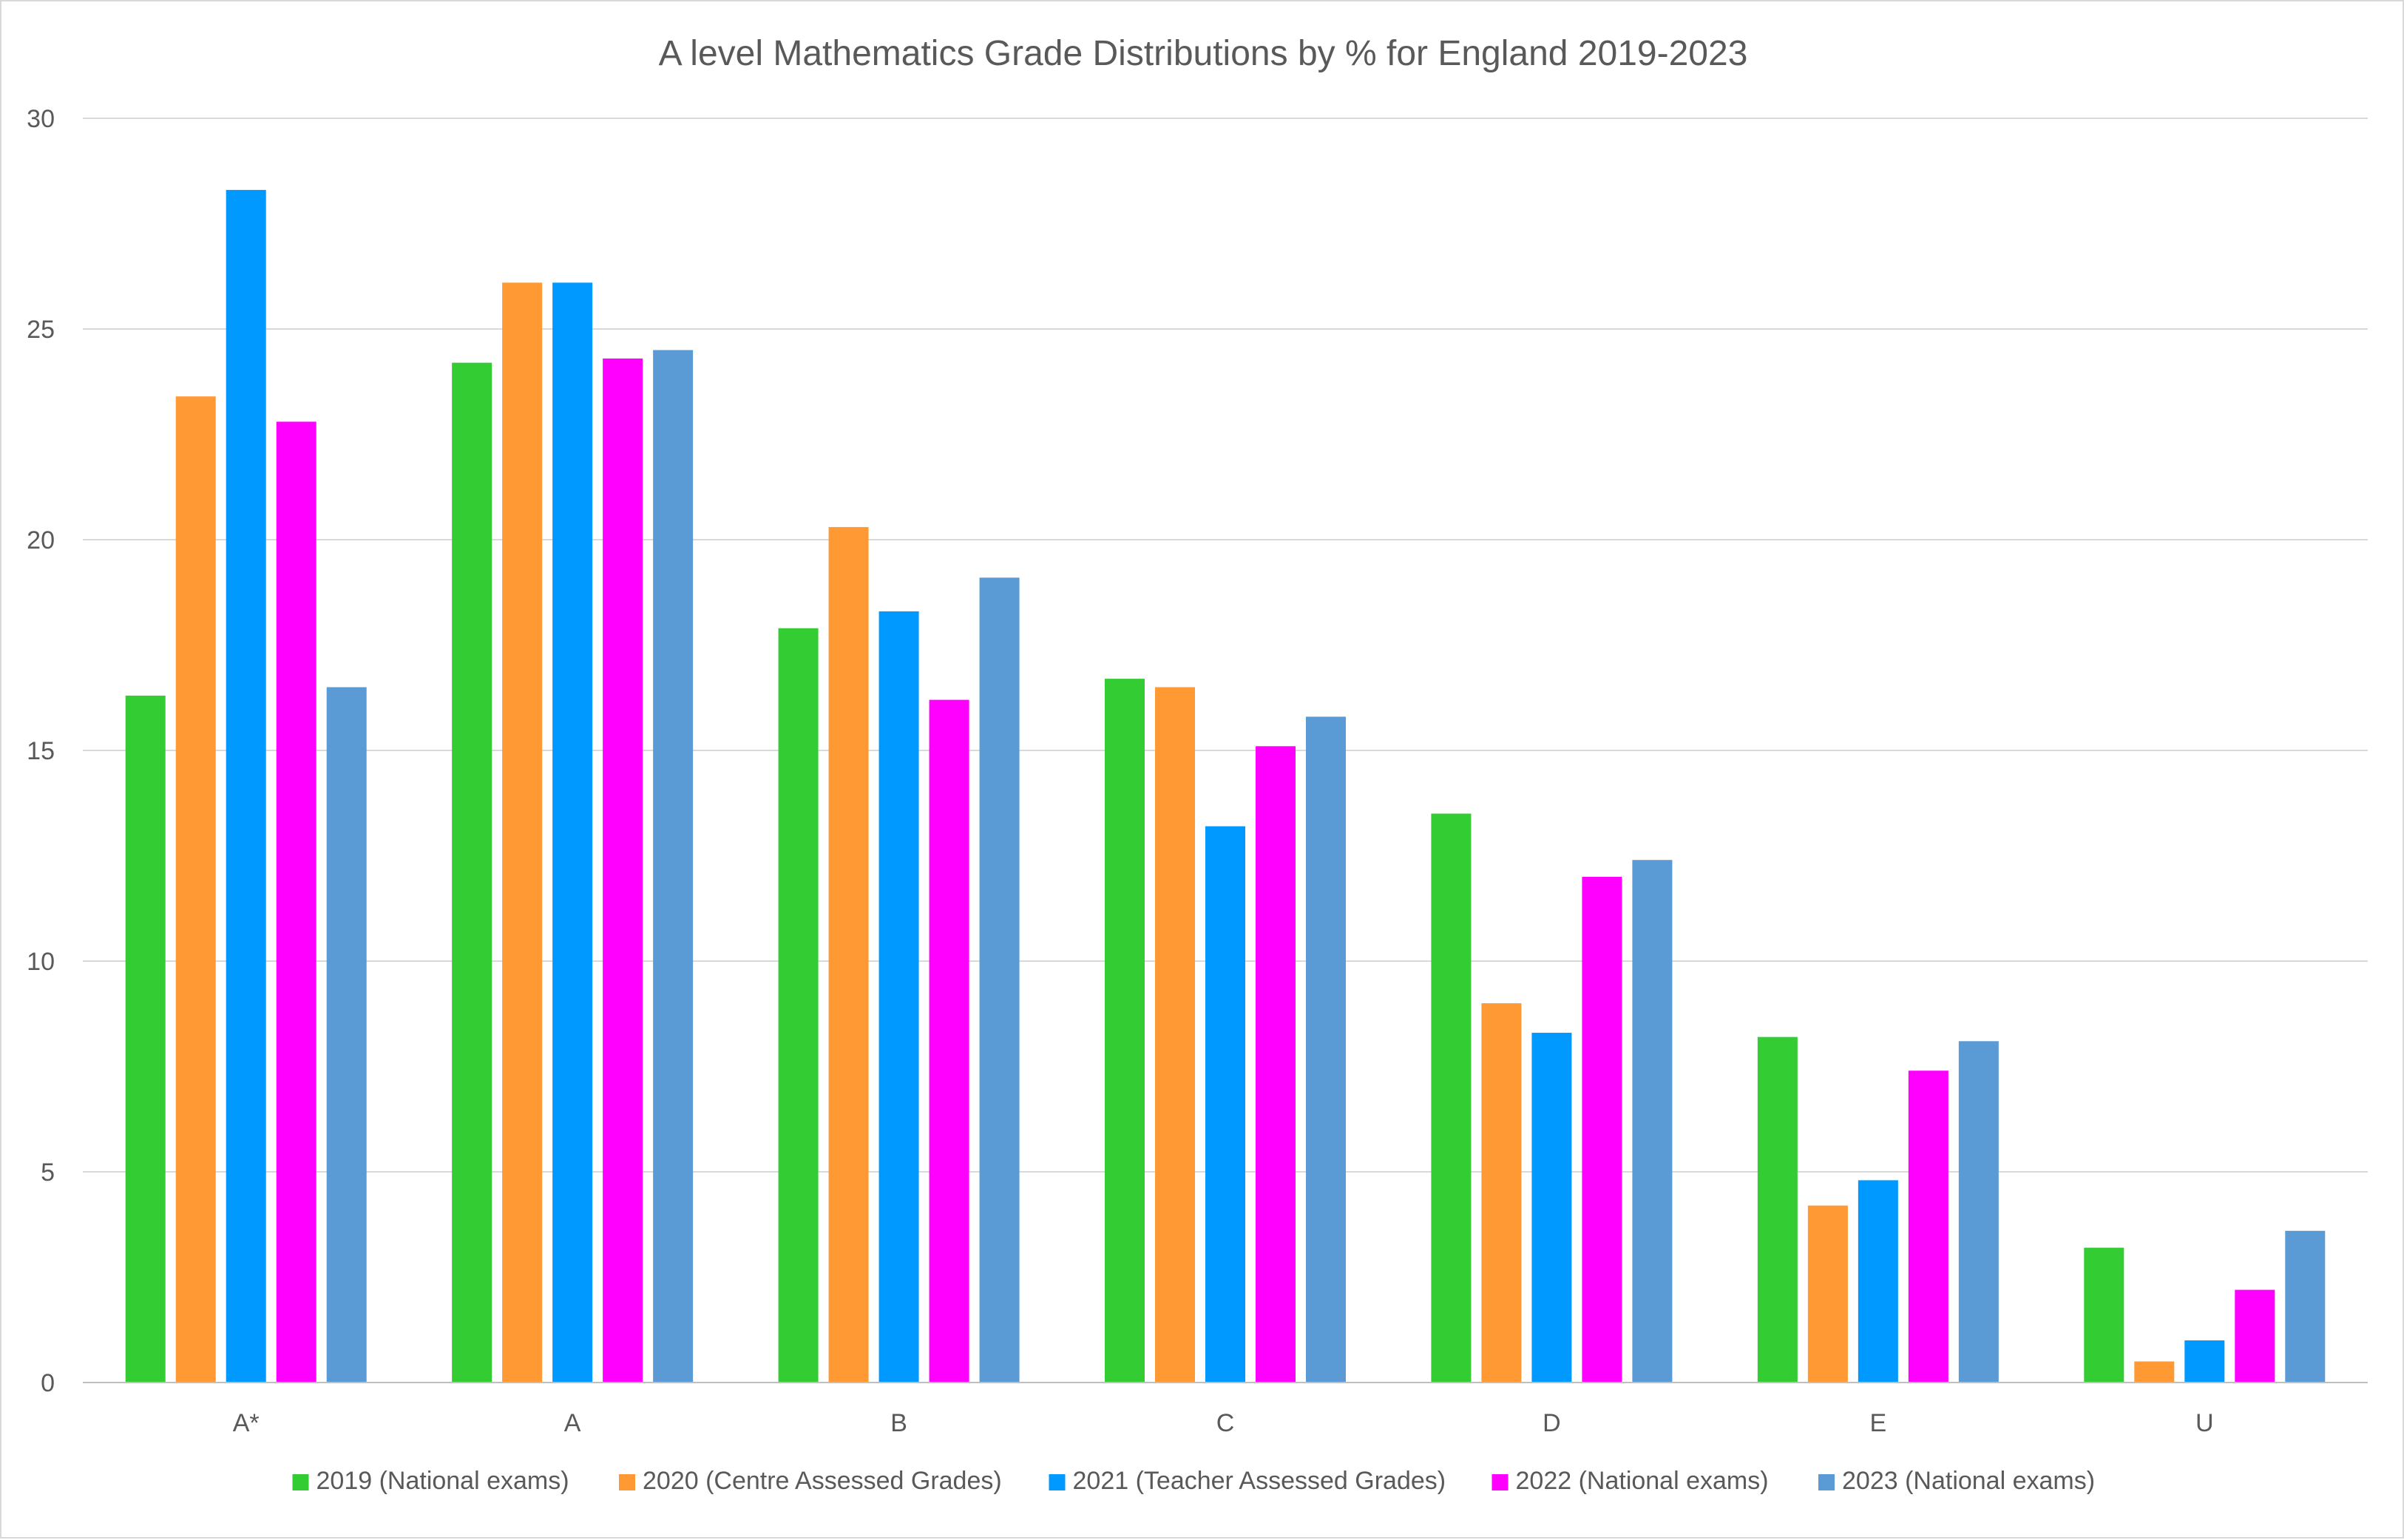  I want to click on y-axis-ticks: 0 5 10 15 20 25 30, so click(41, 751).